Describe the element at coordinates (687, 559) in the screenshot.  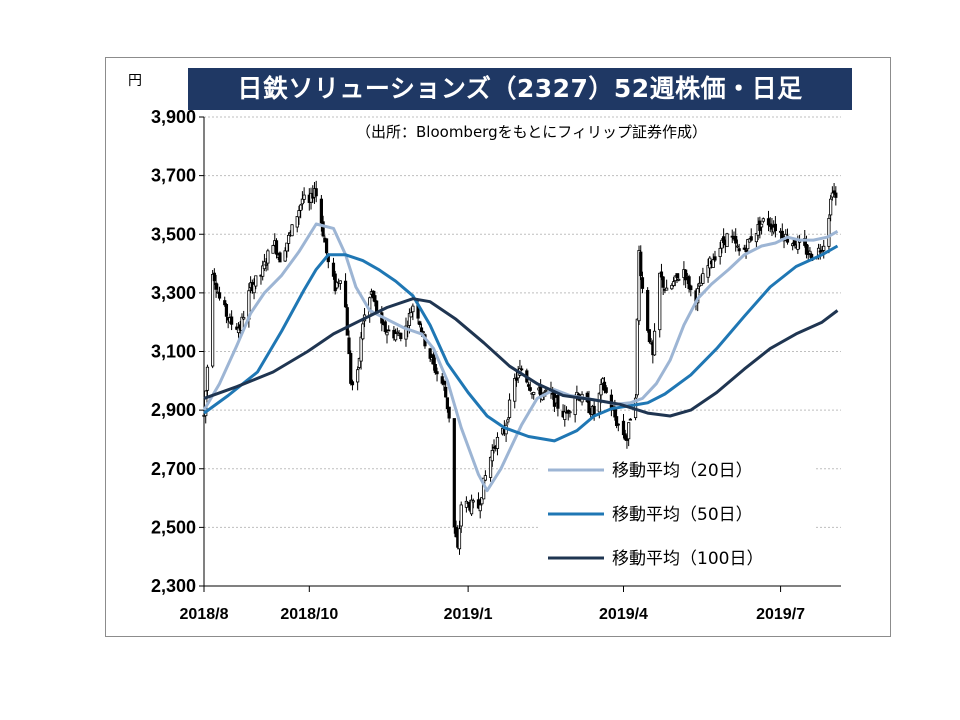
I see `legend-label: 移動平均（100日）` at that location.